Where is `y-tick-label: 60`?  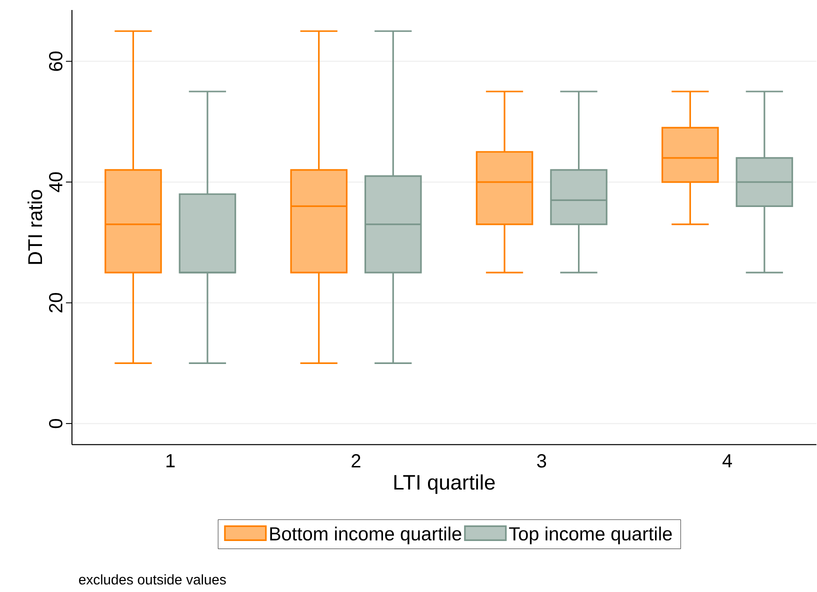 y-tick-label: 60 is located at coordinates (55, 62).